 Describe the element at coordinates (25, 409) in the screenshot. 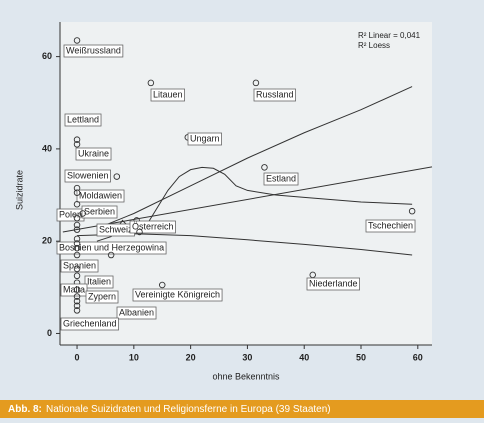

I see `caption-label: Abb. 8:` at that location.